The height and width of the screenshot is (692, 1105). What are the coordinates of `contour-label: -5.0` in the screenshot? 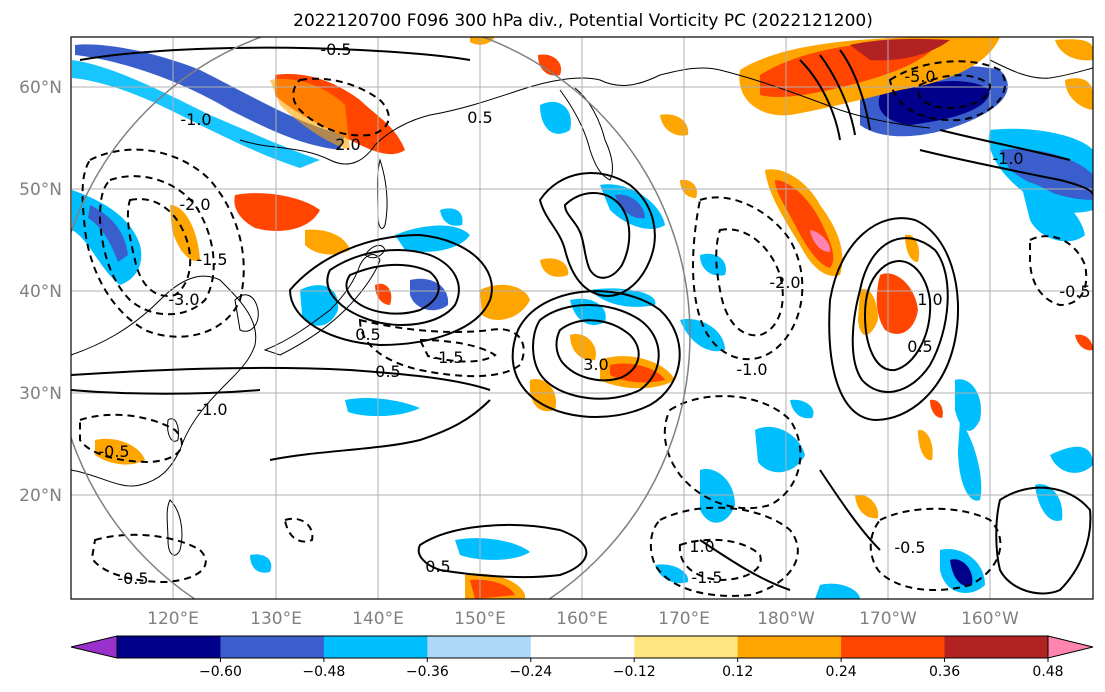 It's located at (919, 76).